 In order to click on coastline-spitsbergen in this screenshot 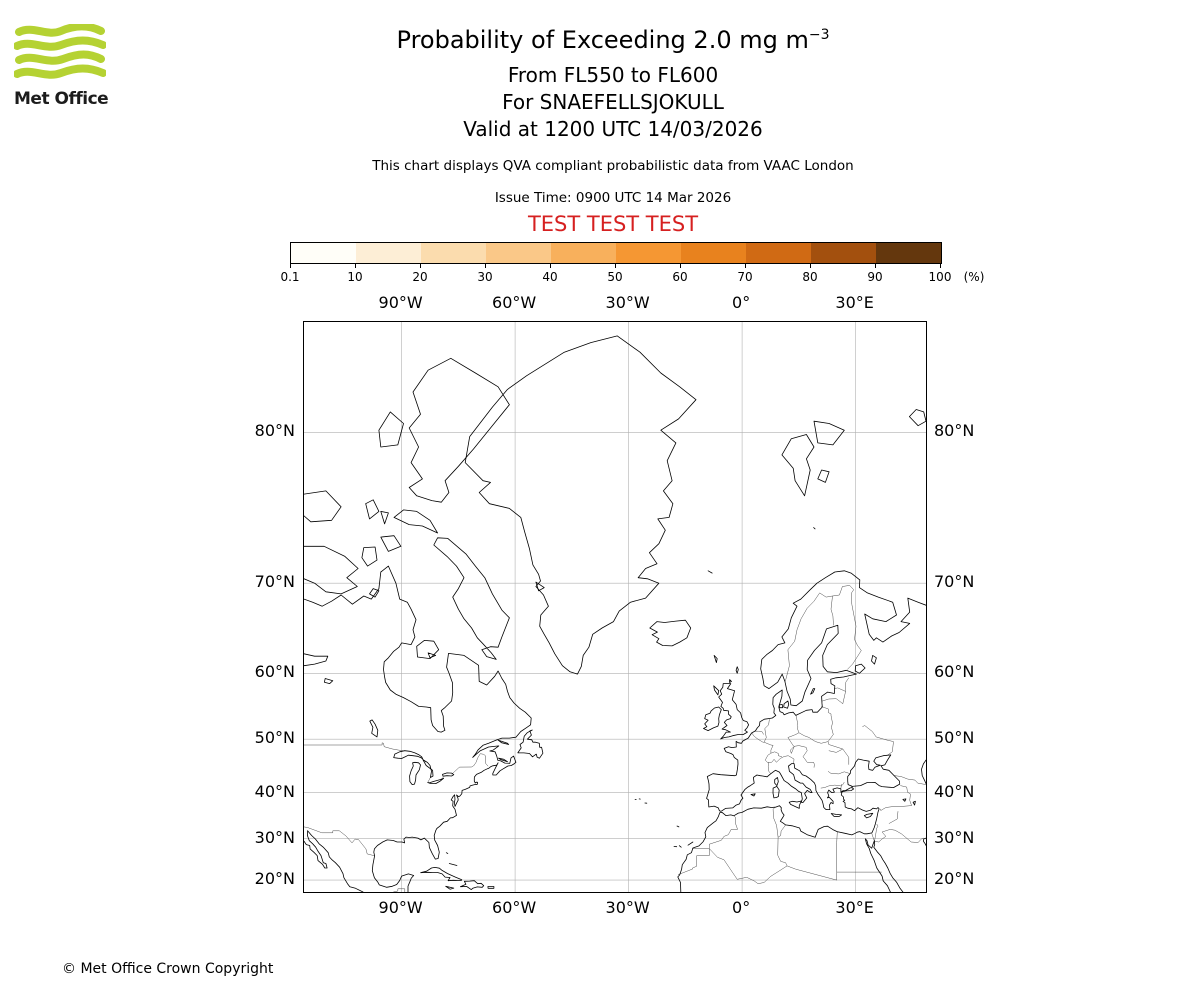, I will do `click(798, 465)`.